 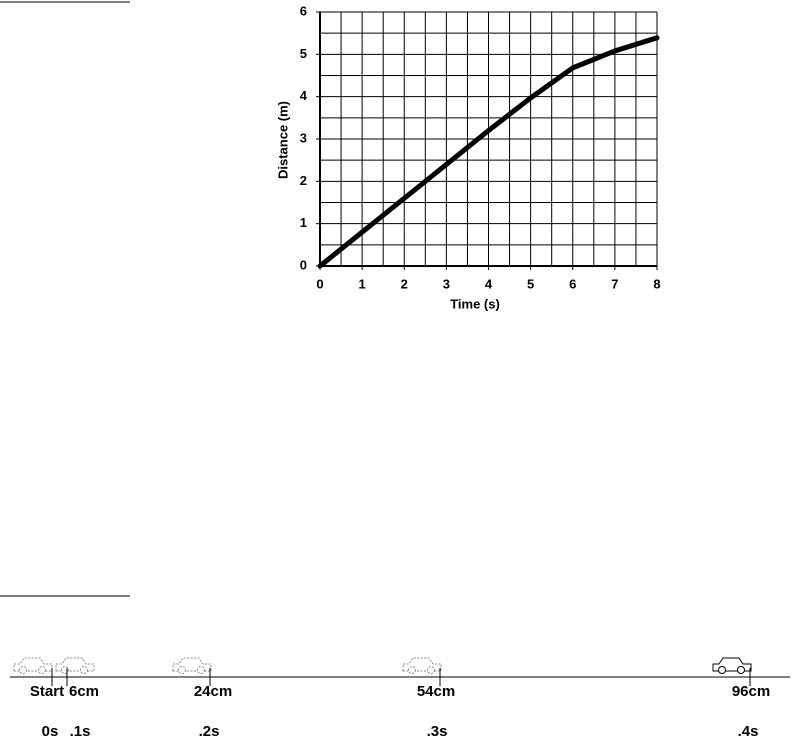 What do you see at coordinates (530, 283) in the screenshot?
I see `x-tick-label: 5` at bounding box center [530, 283].